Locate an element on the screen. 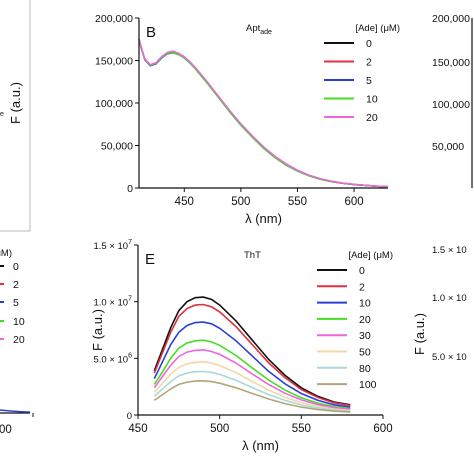 This screenshot has width=474, height=474. panel-f-fragment: 1.5 × 10 1.0 × 10 5.0 × 10 F (a.u.) is located at coordinates (439, 304).